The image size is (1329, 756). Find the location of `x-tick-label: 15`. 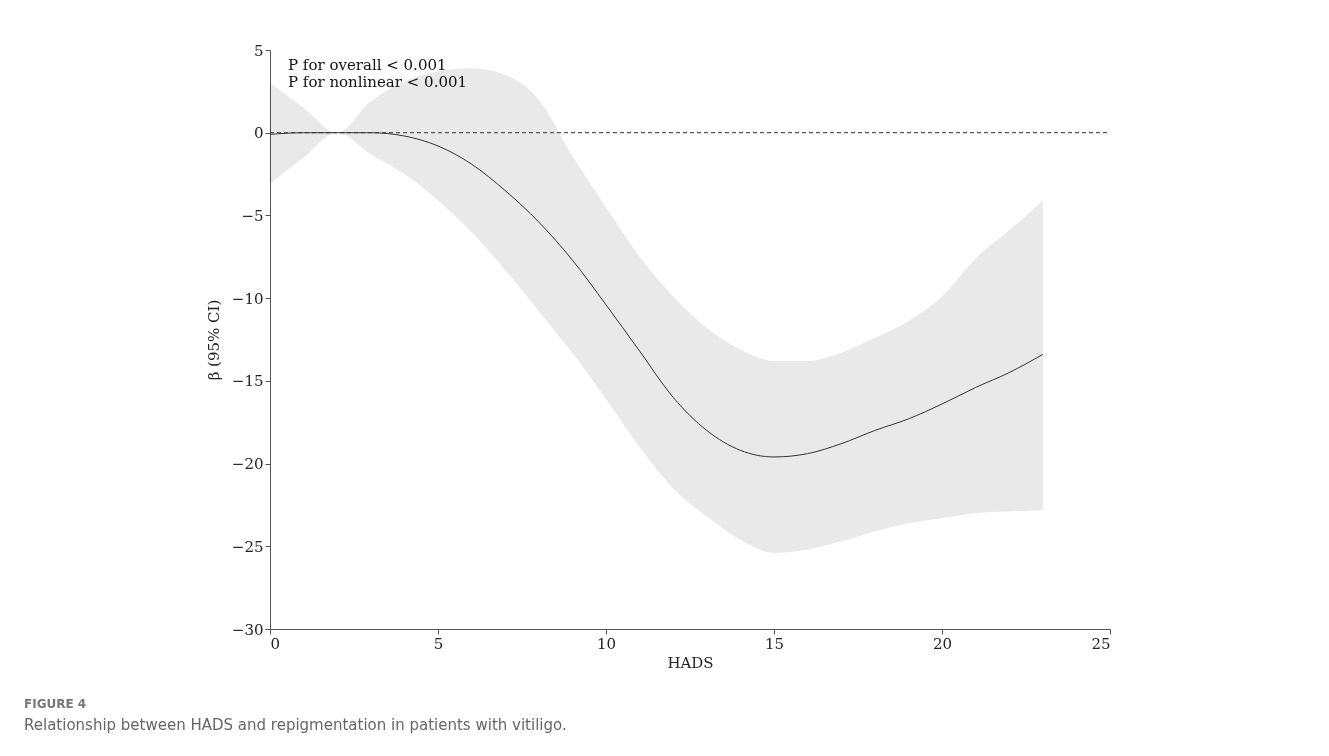

x-tick-label: 15 is located at coordinates (774, 643).